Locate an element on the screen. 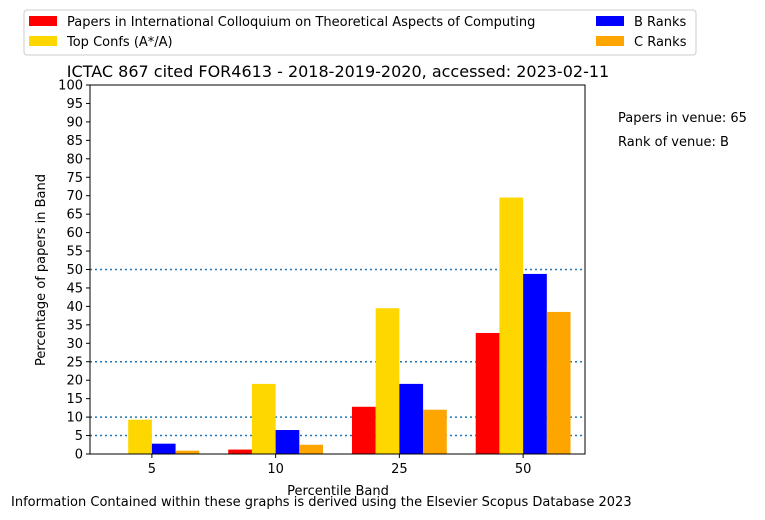  y-axis-label: Percentage of papers in Band is located at coordinates (41, 270).